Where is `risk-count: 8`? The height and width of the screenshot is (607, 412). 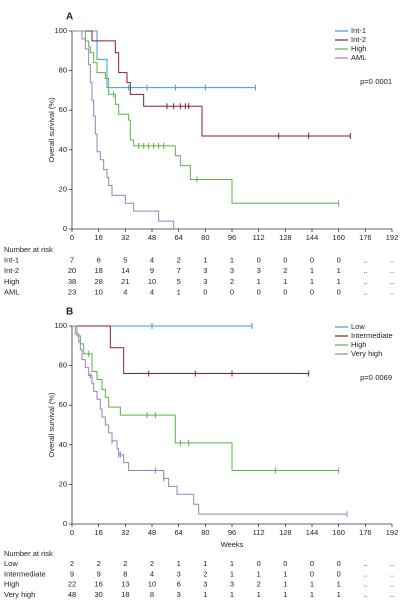 risk-count: 8 is located at coordinates (125, 573).